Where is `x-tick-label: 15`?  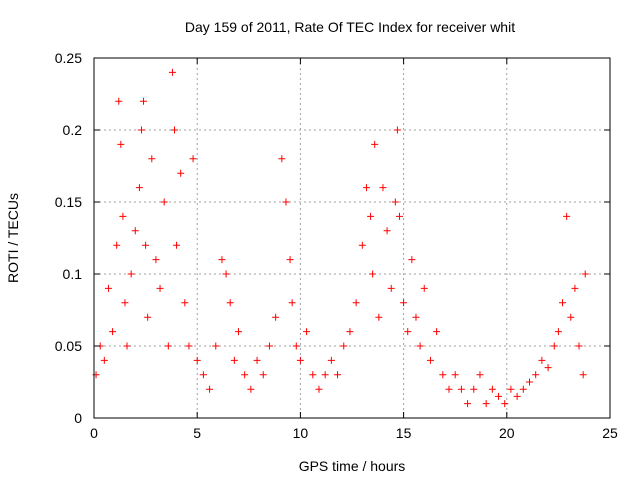 x-tick-label: 15 is located at coordinates (404, 433).